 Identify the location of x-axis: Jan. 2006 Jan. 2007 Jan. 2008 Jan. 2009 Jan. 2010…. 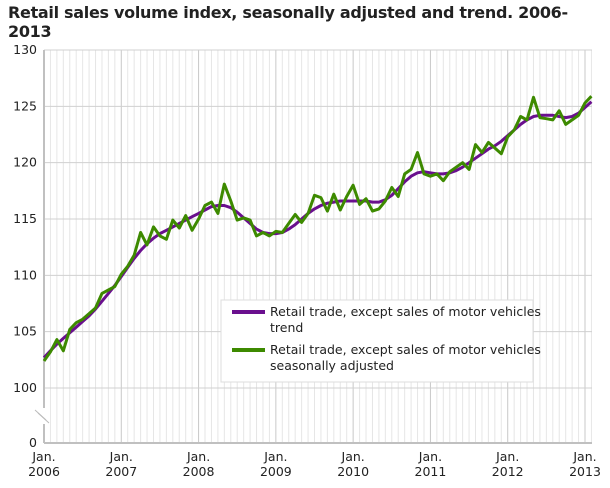
(314, 464).